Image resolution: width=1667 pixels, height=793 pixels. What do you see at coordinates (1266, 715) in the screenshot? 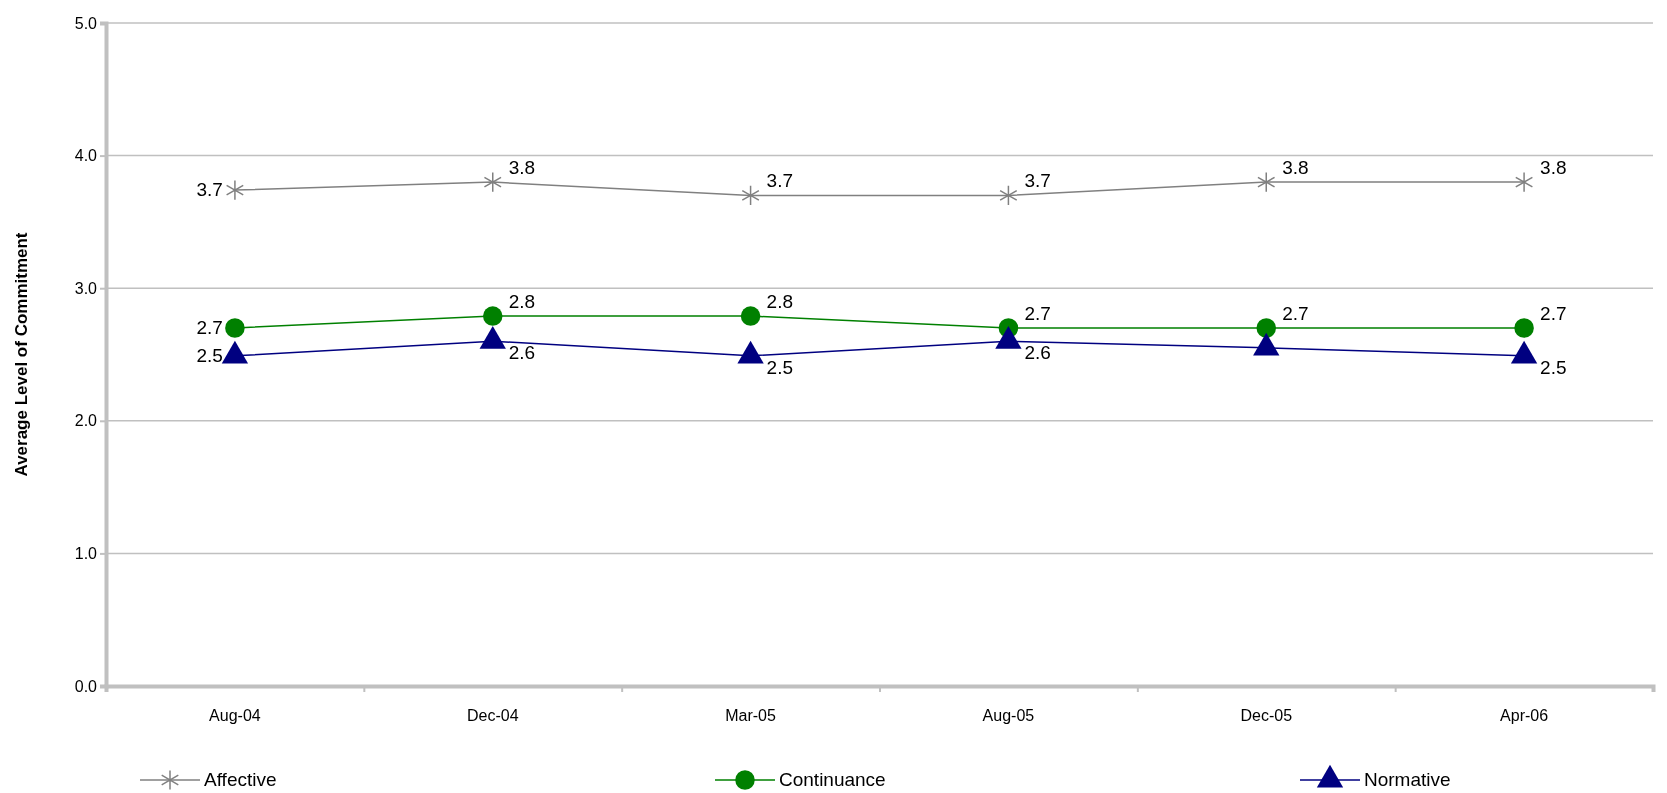
I see `x-tick-label: Dec-05` at bounding box center [1266, 715].